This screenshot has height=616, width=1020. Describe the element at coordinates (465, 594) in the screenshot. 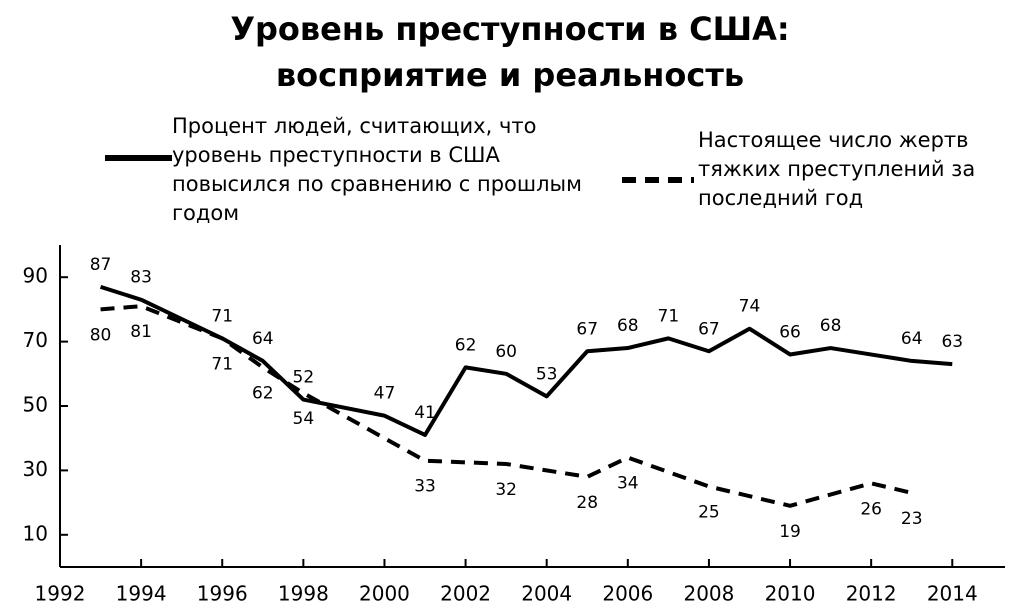

I see `x-tick-label: 2002` at that location.